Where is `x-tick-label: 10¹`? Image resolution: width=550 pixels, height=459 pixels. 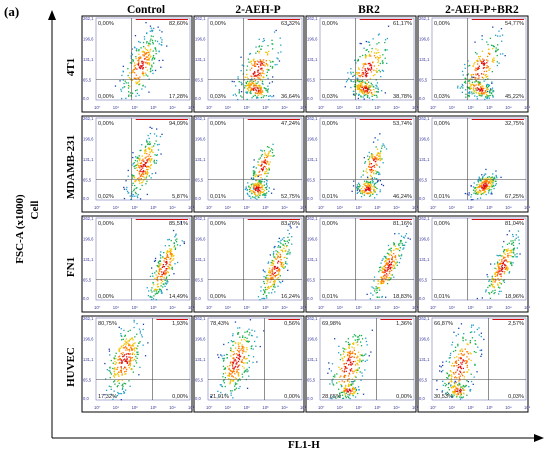 x-tick-label: 10¹ is located at coordinates (340, 207).